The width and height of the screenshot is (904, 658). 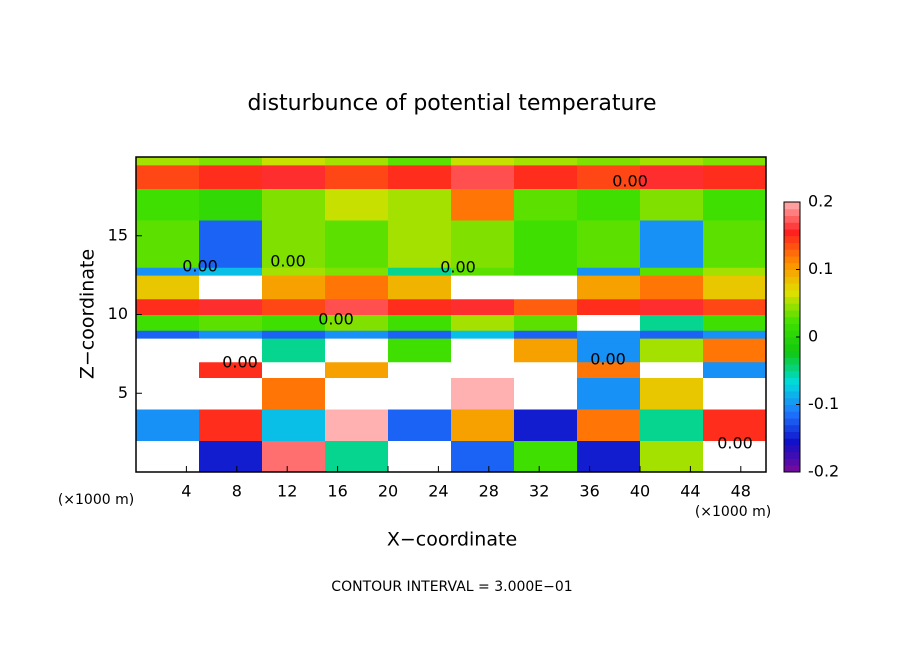 What do you see at coordinates (451, 587) in the screenshot?
I see `footer-note: CONTOUR INTERVAL = 3.000E−01` at bounding box center [451, 587].